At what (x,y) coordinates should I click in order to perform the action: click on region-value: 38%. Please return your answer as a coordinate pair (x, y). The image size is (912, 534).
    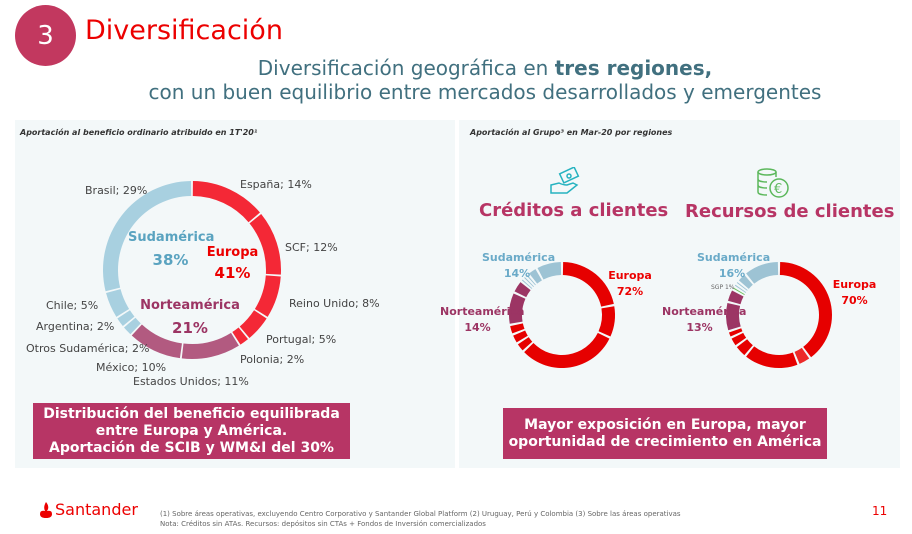
    Looking at the image, I should click on (170, 260).